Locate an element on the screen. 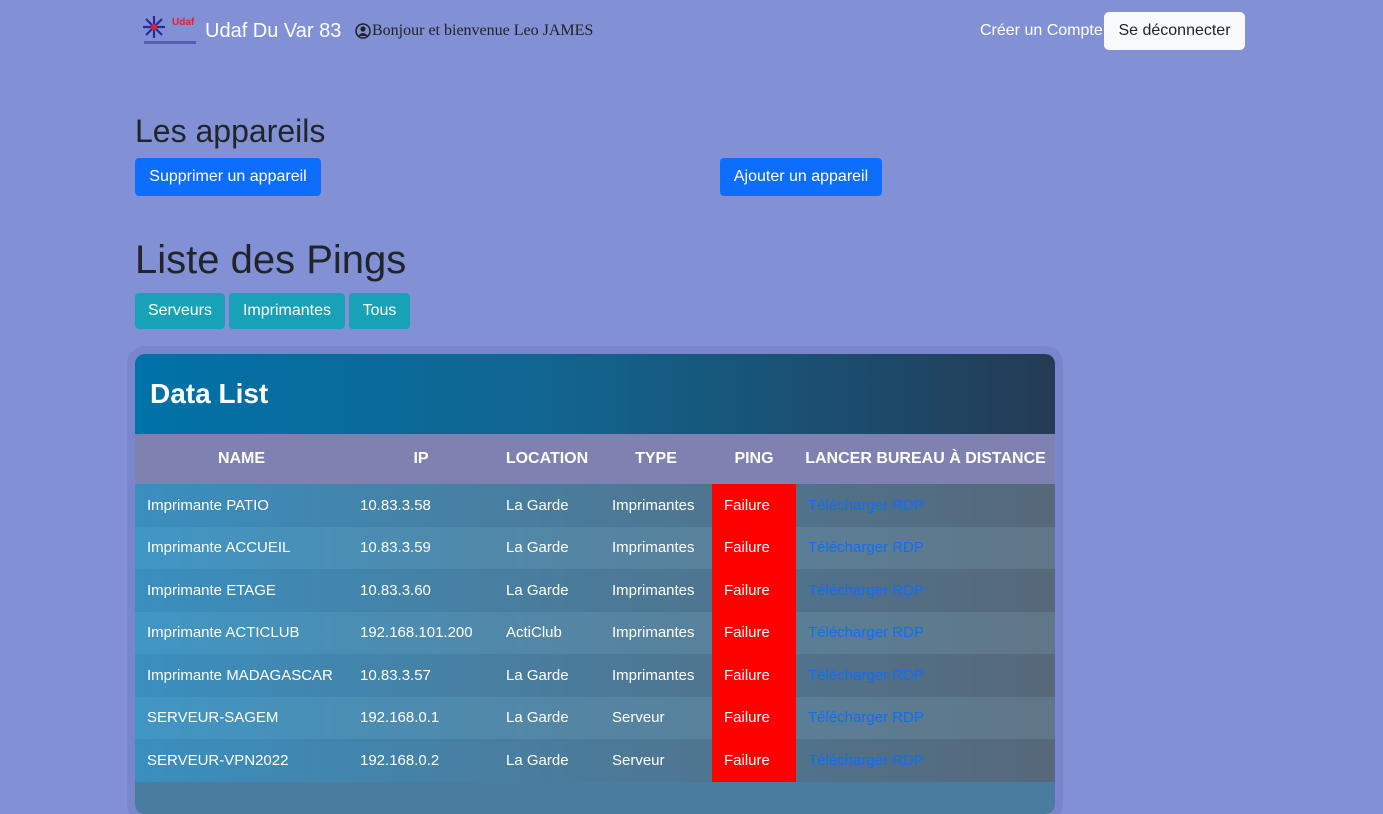 Image resolution: width=1383 pixels, height=814 pixels. column-header: TYPE is located at coordinates (656, 459).